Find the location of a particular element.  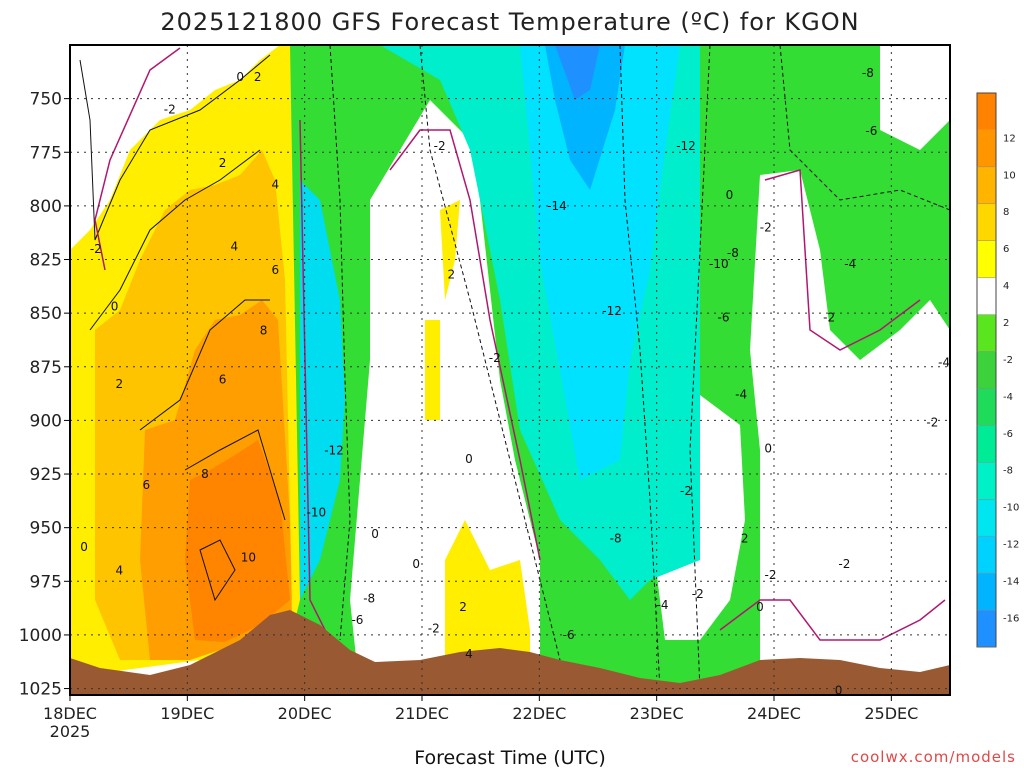

field-blue-dark is located at coordinates (577, 72).